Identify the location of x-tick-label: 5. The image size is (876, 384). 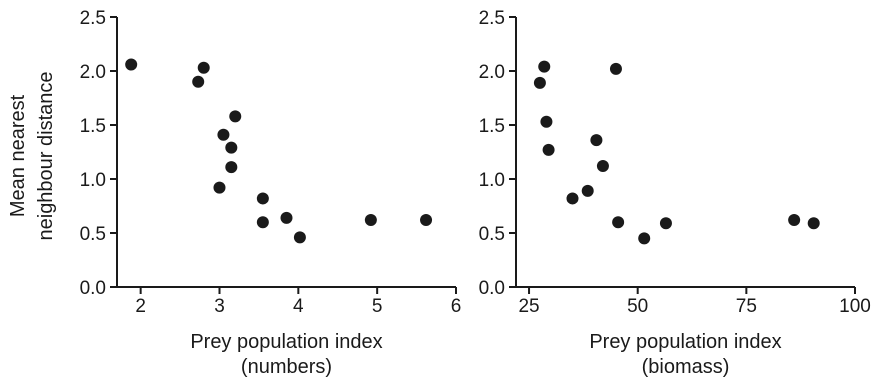
(377, 306).